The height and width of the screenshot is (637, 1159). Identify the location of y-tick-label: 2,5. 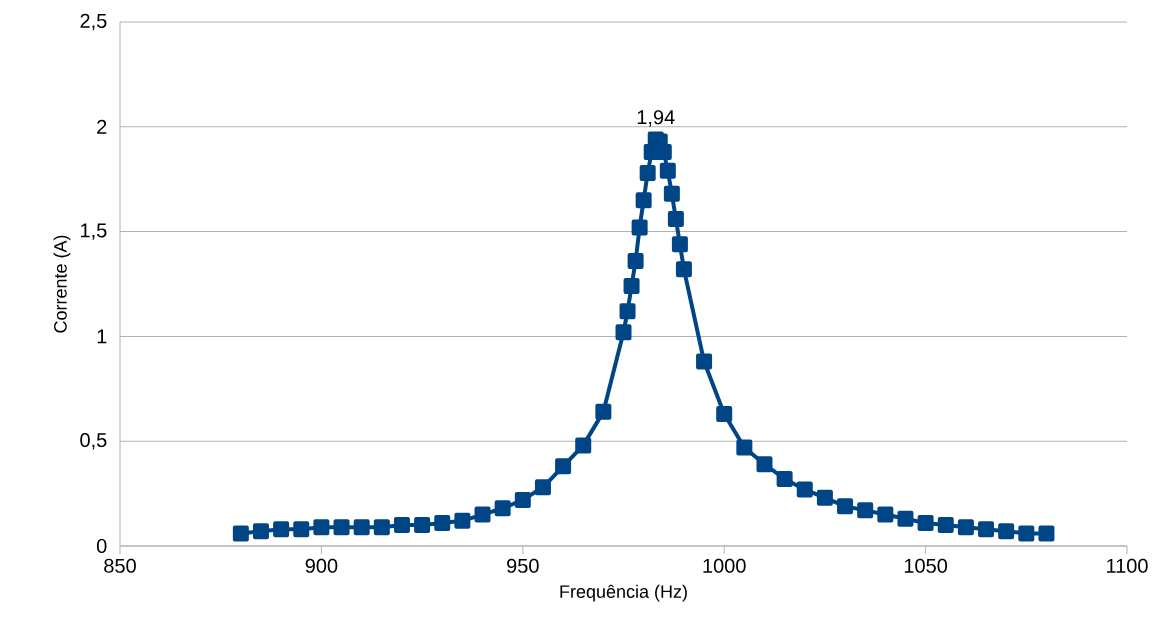
(93, 22).